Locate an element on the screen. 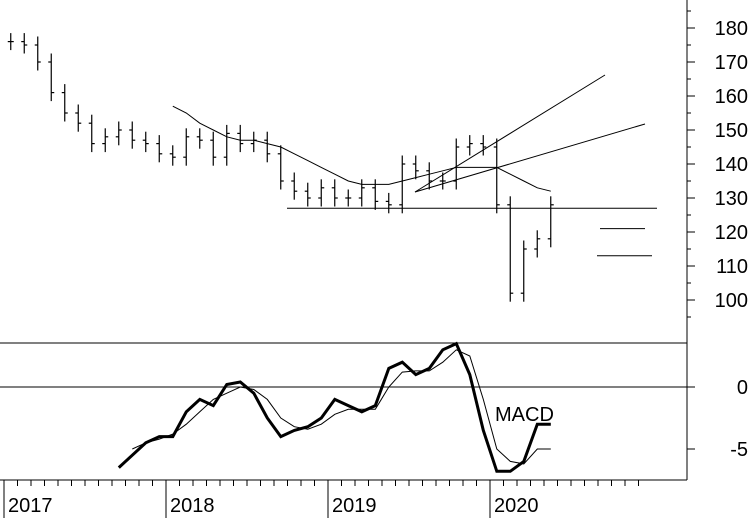 This screenshot has height=518, width=752. y-tick-label: 160 is located at coordinates (731, 97).